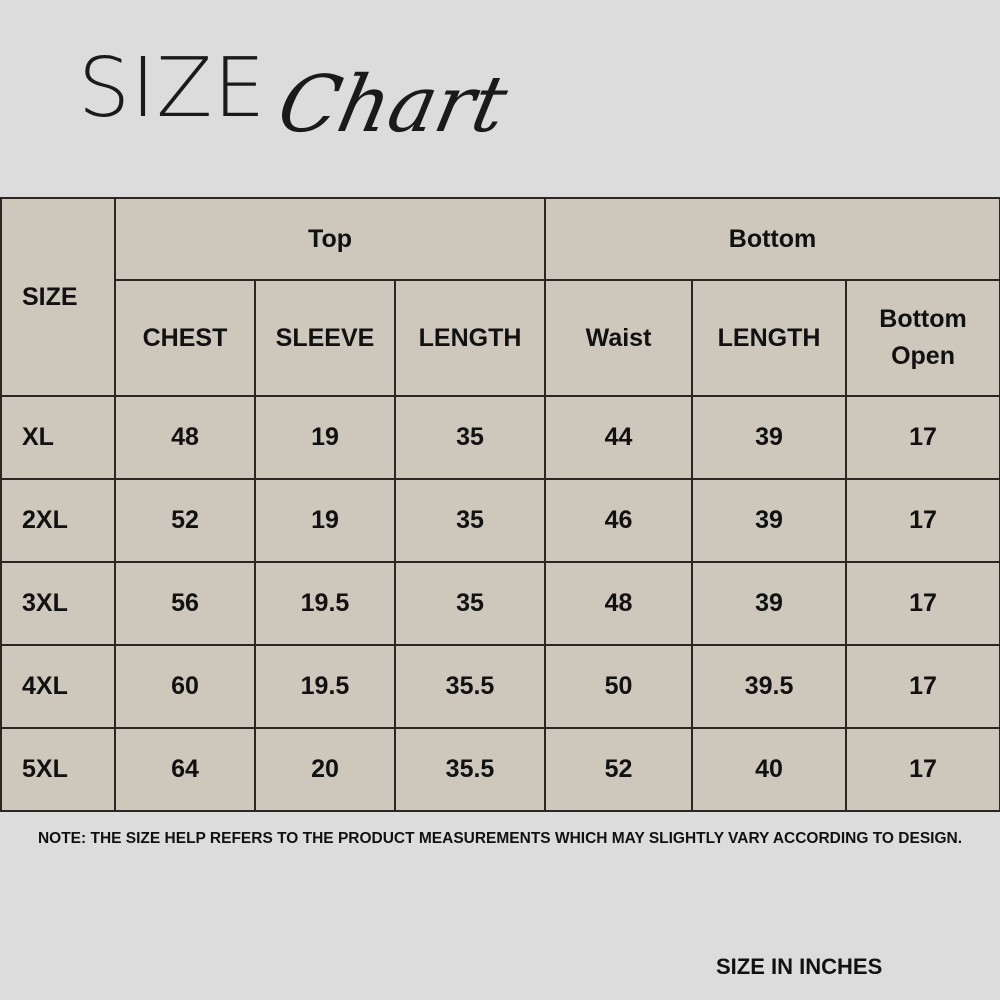  What do you see at coordinates (922, 338) in the screenshot?
I see `column-header: Bottom Open` at bounding box center [922, 338].